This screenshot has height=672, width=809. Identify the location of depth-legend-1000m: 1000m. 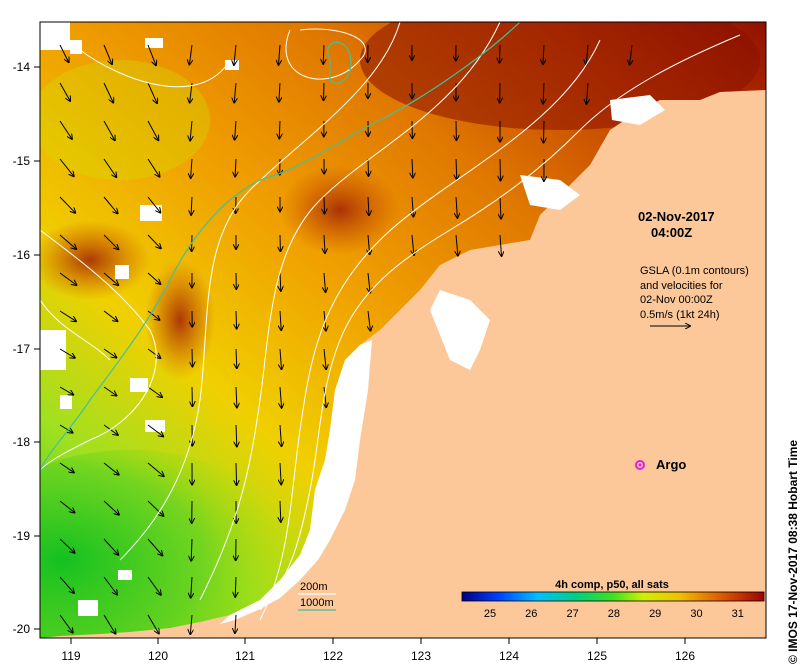
(317, 603).